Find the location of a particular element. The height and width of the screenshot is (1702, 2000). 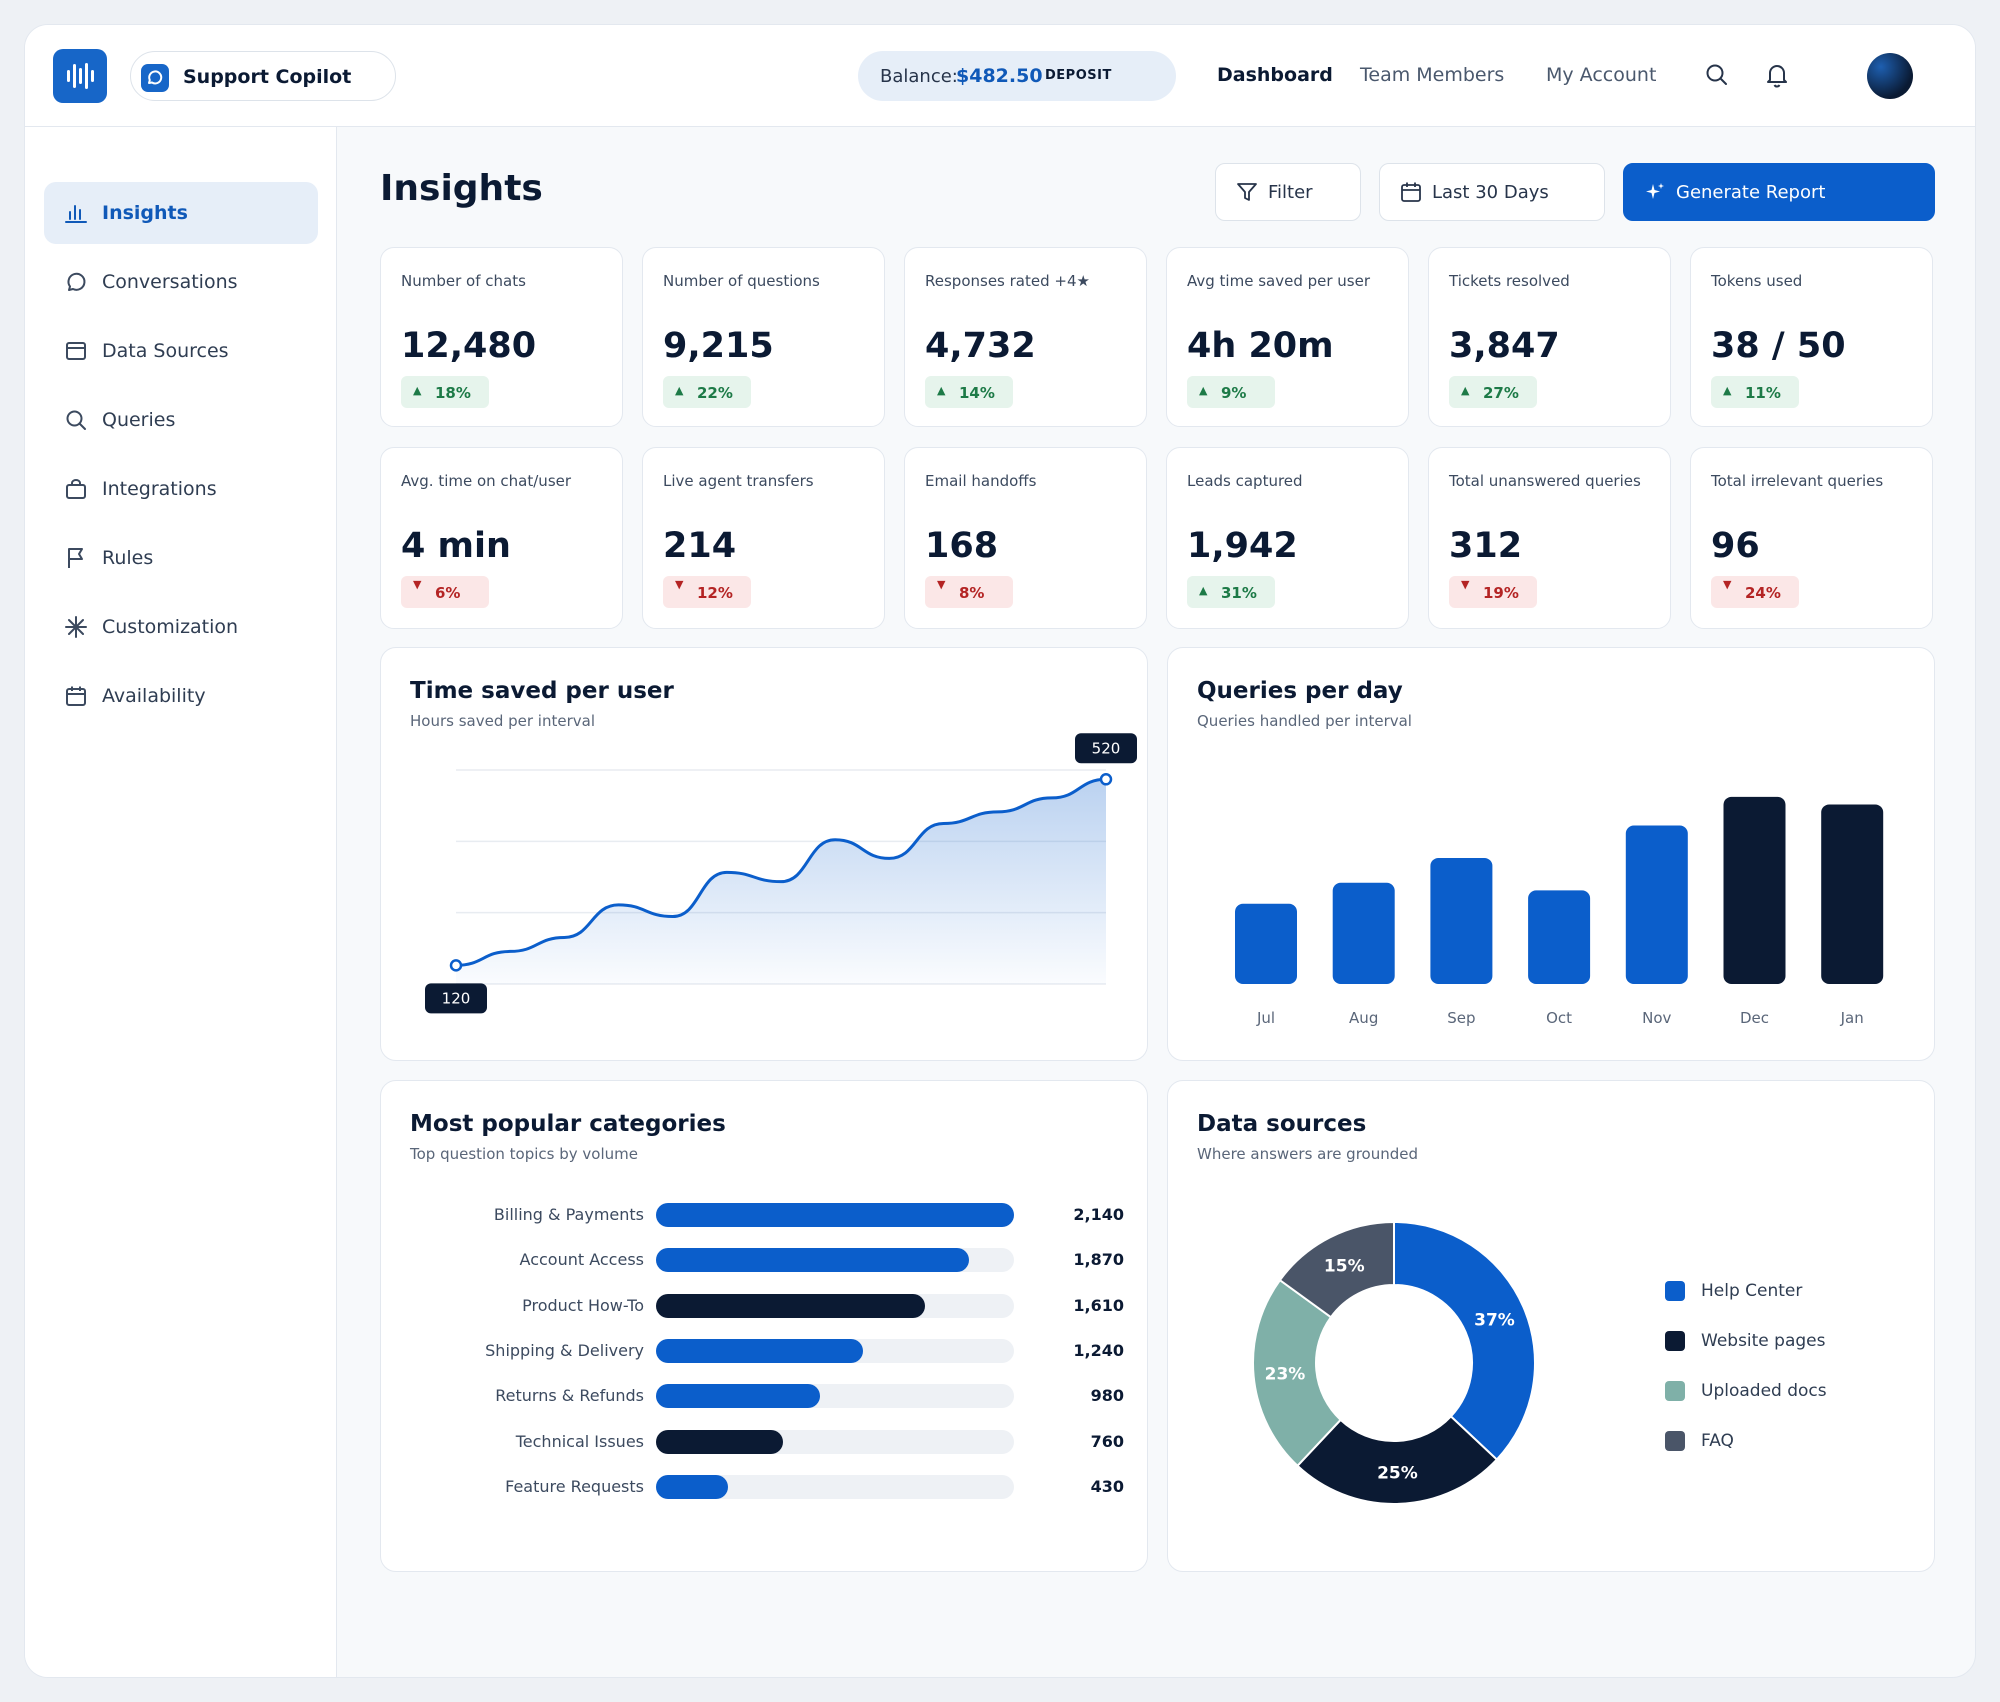

sidebar-item-customization: Customization is located at coordinates (181, 627).